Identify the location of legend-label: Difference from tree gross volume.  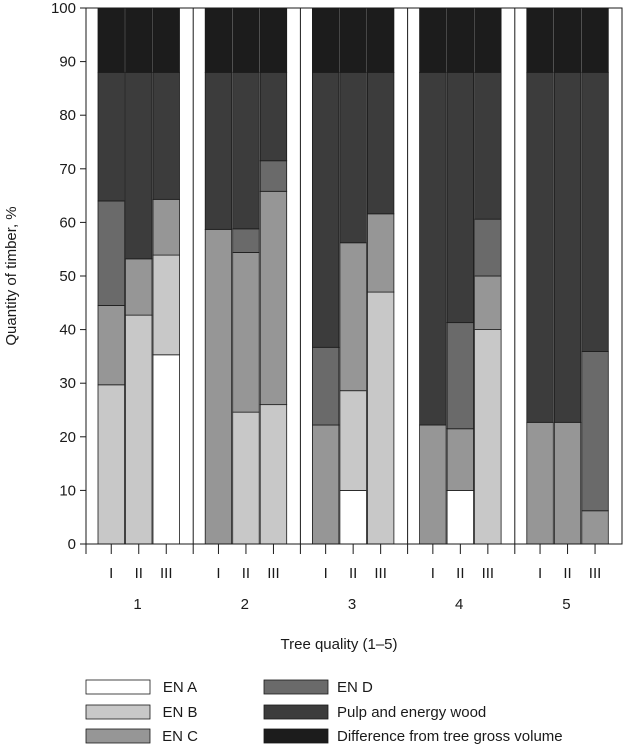
(450, 736).